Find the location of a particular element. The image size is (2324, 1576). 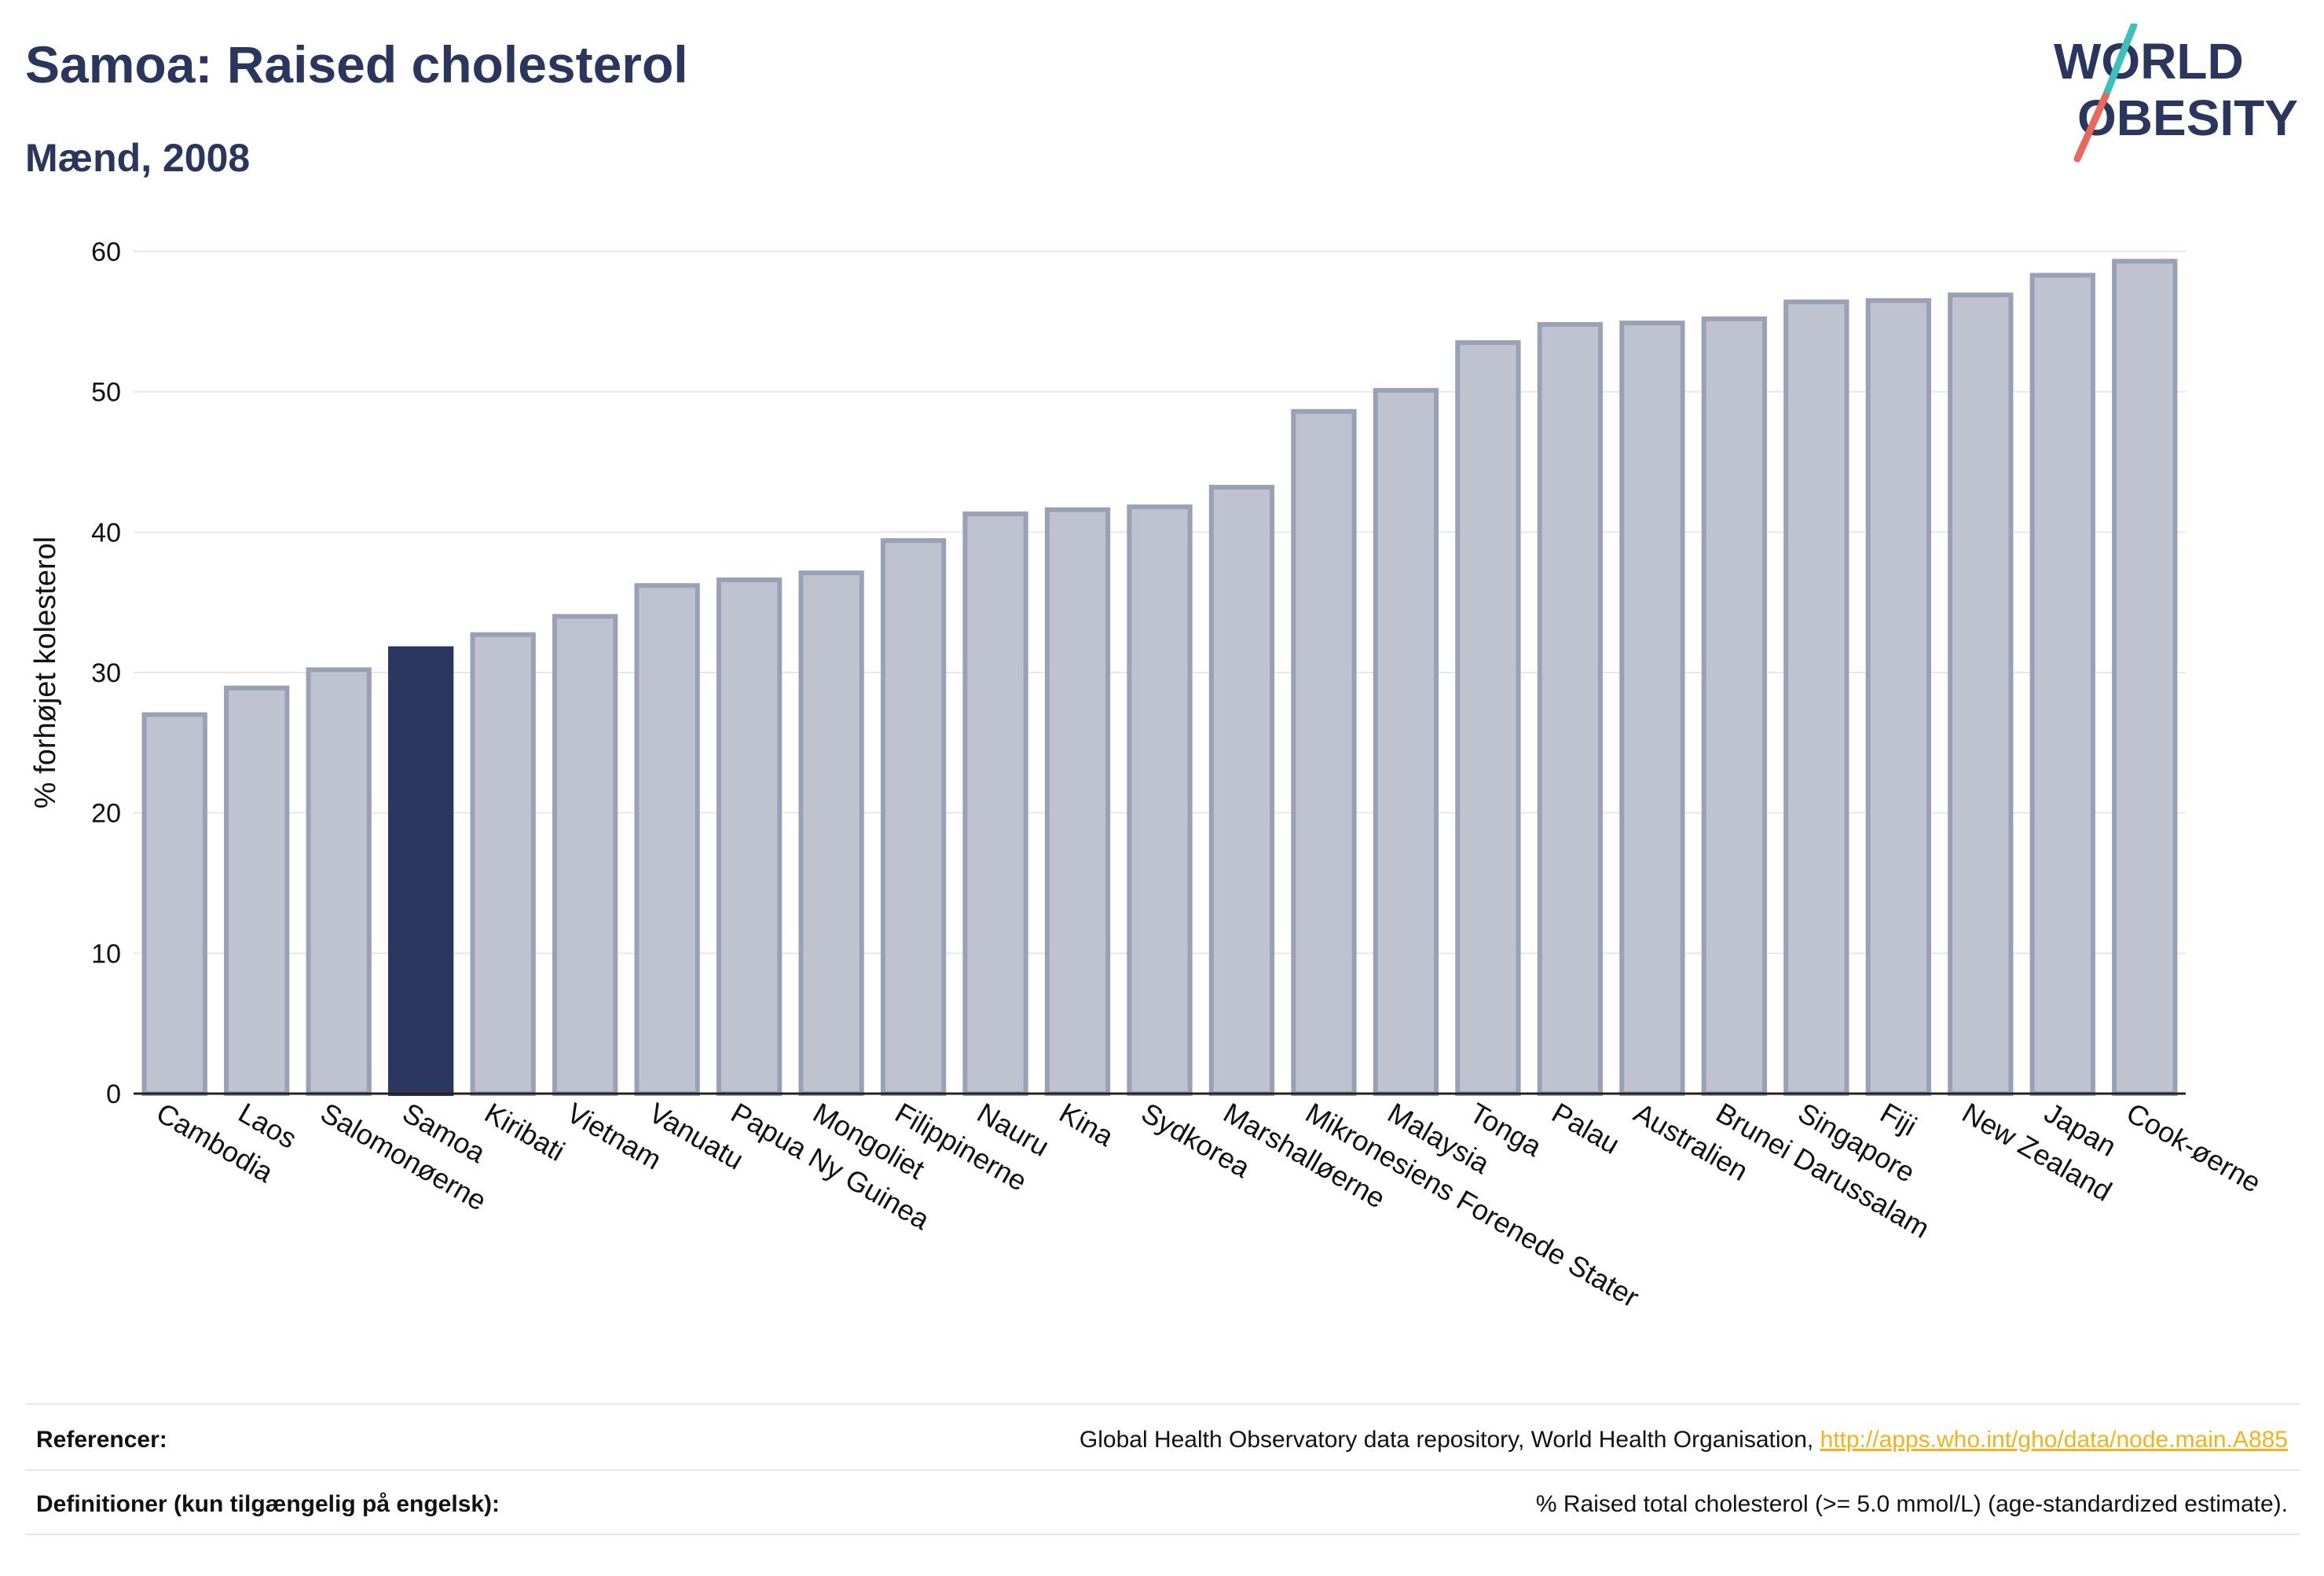

logo-slash-coral is located at coordinates (2091, 127).